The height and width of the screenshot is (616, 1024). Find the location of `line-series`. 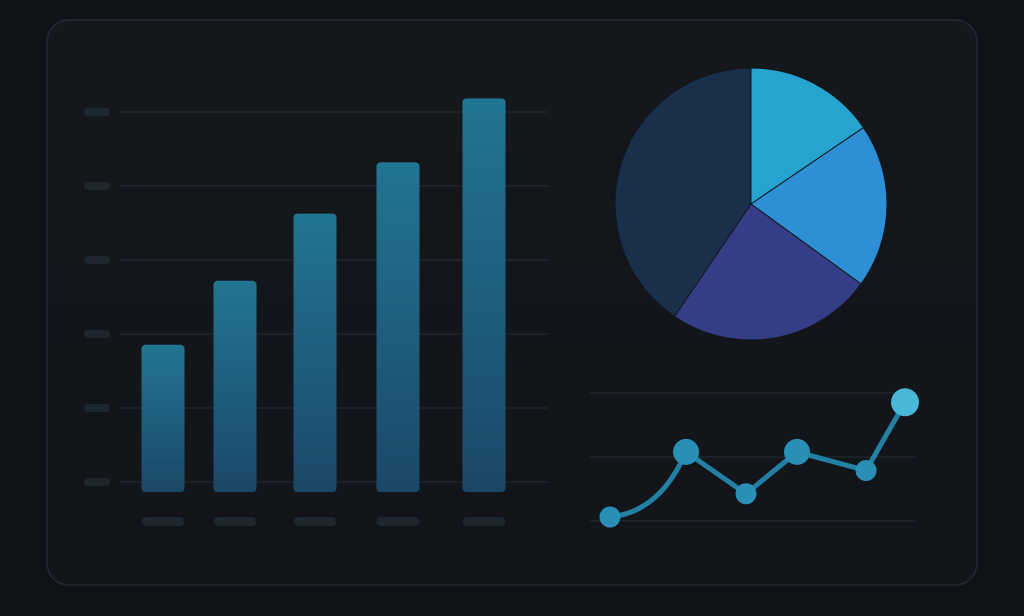

line-series is located at coordinates (757, 459).